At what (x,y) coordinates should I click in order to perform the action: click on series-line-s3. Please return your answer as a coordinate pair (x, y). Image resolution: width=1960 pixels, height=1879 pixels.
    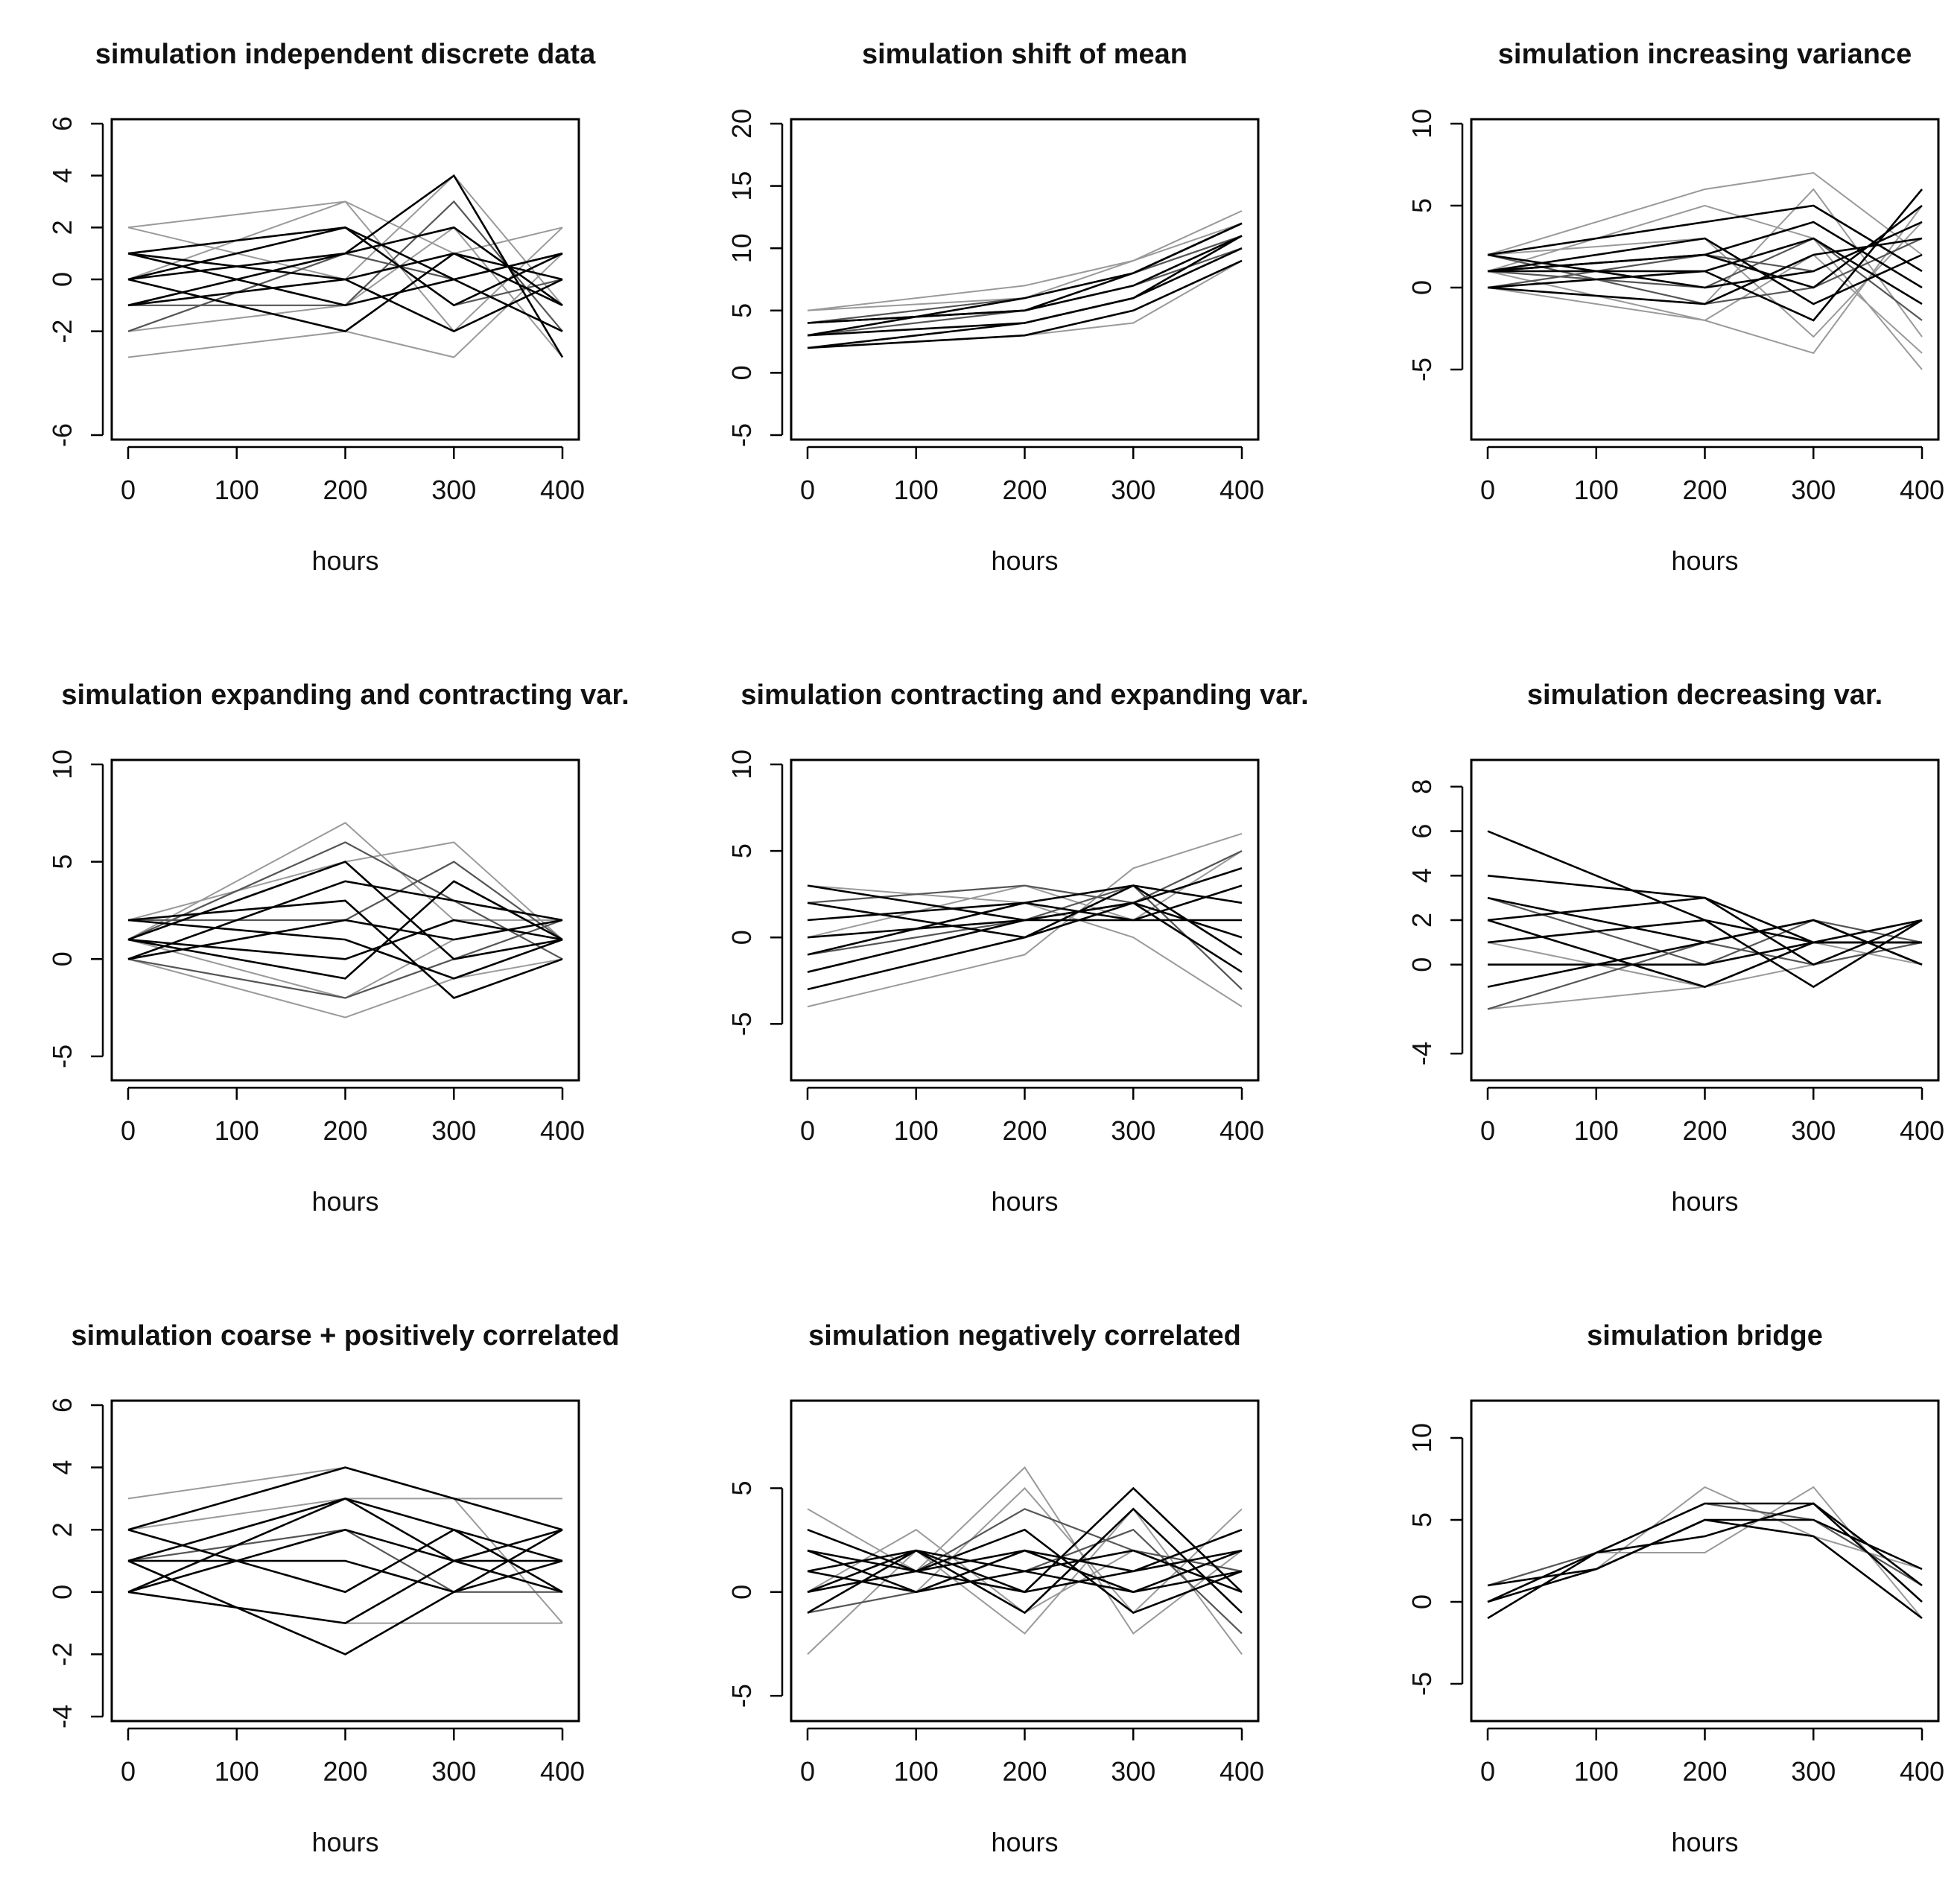
    Looking at the image, I should click on (1705, 931).